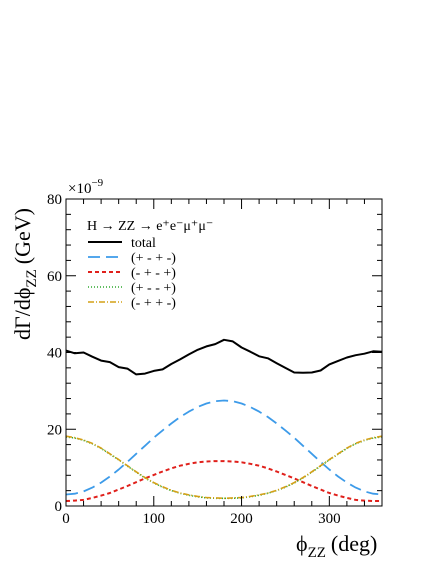 This screenshot has height=564, width=436. Describe the element at coordinates (25, 274) in the screenshot. I see `y-axis-title: dΓ/dϕZZ(GeV)` at that location.